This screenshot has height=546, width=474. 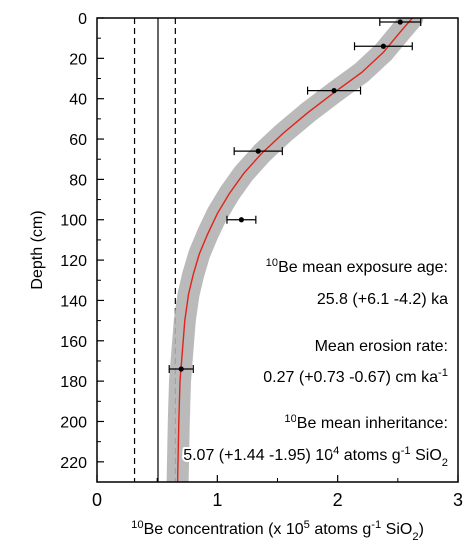 I want to click on x-tick-label: 0, so click(x=97, y=500).